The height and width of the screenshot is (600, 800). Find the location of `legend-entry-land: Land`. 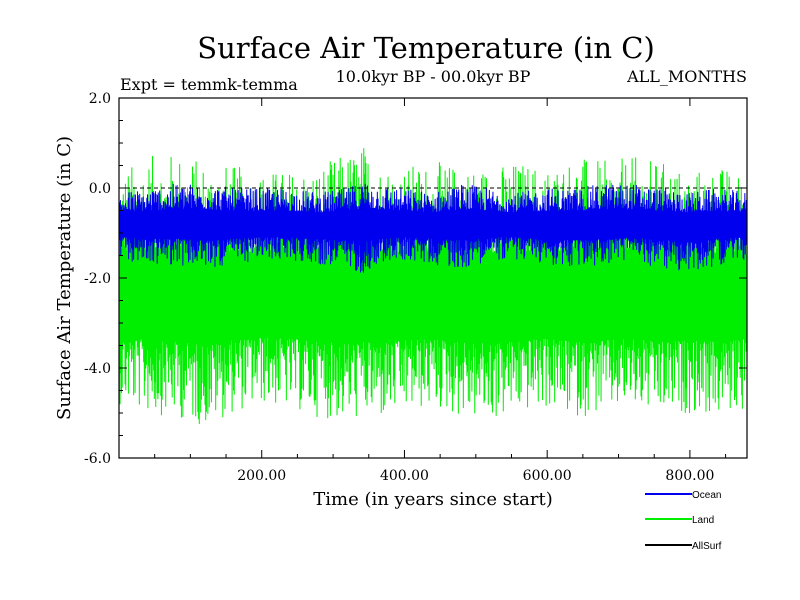

legend-entry-land: Land is located at coordinates (679, 520).